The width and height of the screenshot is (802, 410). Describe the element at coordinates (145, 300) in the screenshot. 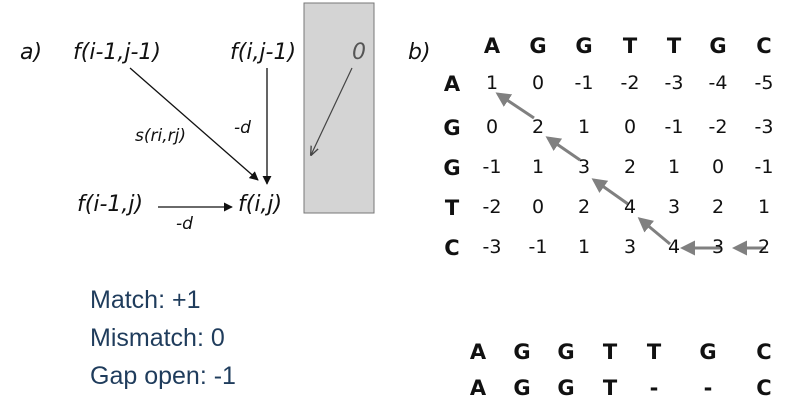

I see `match-score: Match: +1` at that location.